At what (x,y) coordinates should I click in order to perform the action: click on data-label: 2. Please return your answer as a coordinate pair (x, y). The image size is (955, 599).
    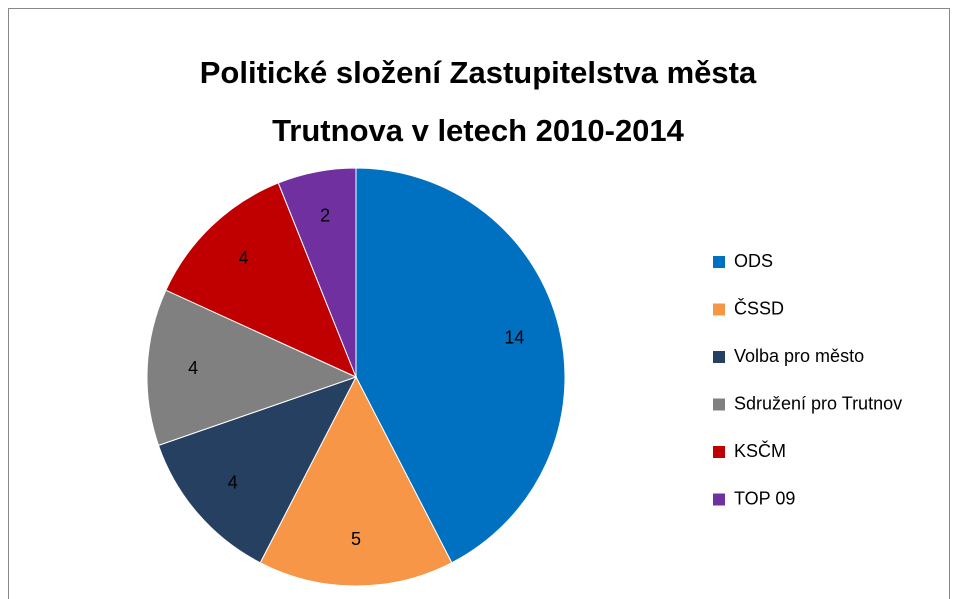
    Looking at the image, I should click on (325, 216).